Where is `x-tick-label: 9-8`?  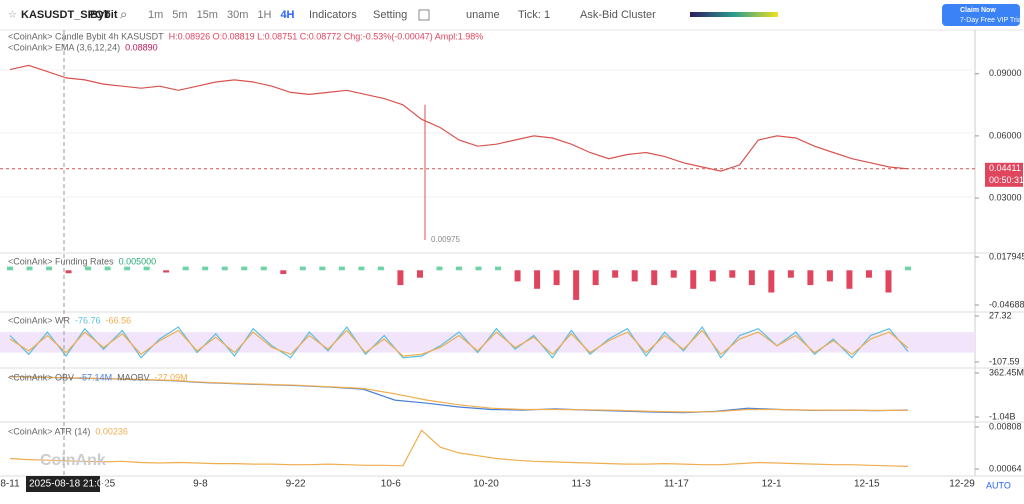
x-tick-label: 9-8 is located at coordinates (200, 484).